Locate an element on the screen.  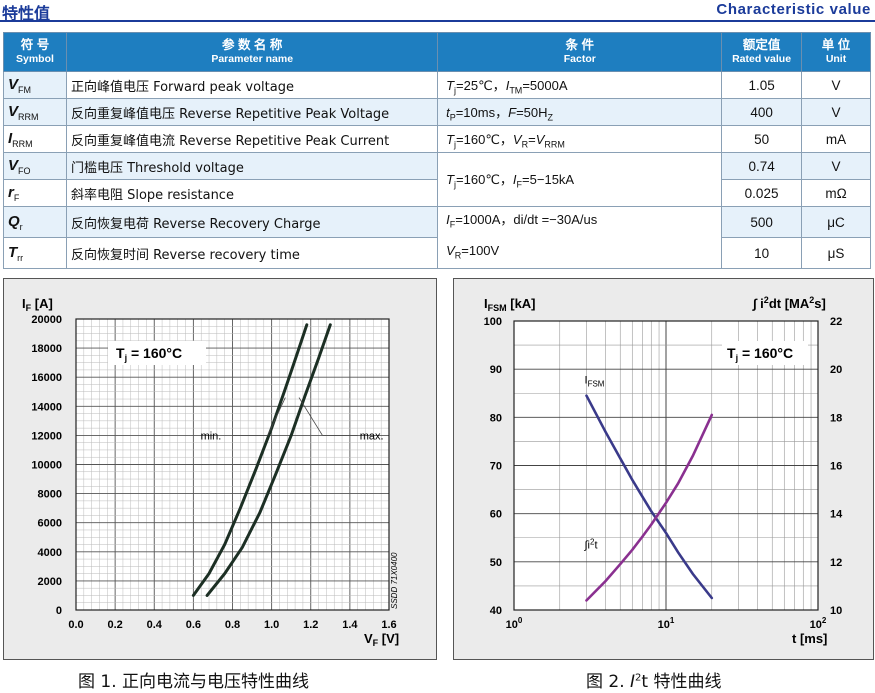
col-header-factor: 条 件 Factor is located at coordinates (580, 52).